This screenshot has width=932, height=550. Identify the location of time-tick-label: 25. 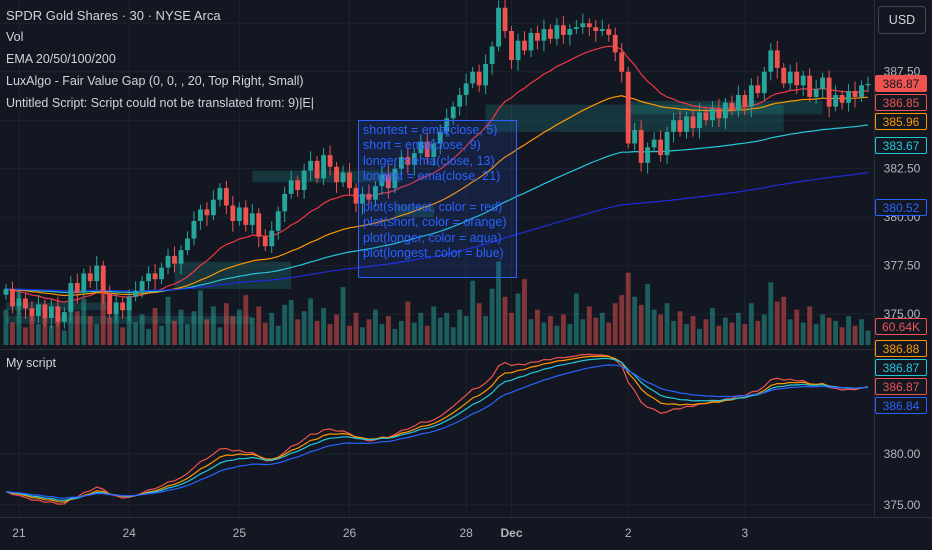
(240, 533).